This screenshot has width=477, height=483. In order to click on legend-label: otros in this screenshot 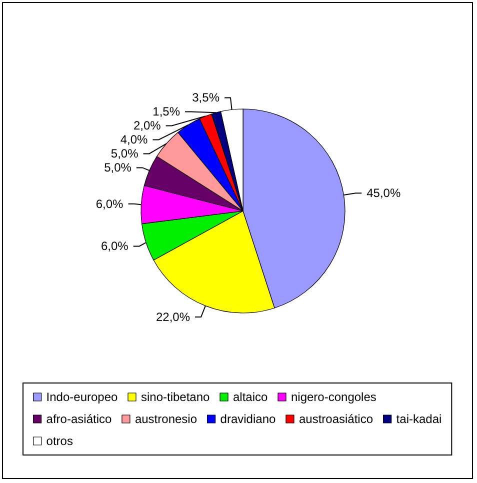, I will do `click(59, 441)`.